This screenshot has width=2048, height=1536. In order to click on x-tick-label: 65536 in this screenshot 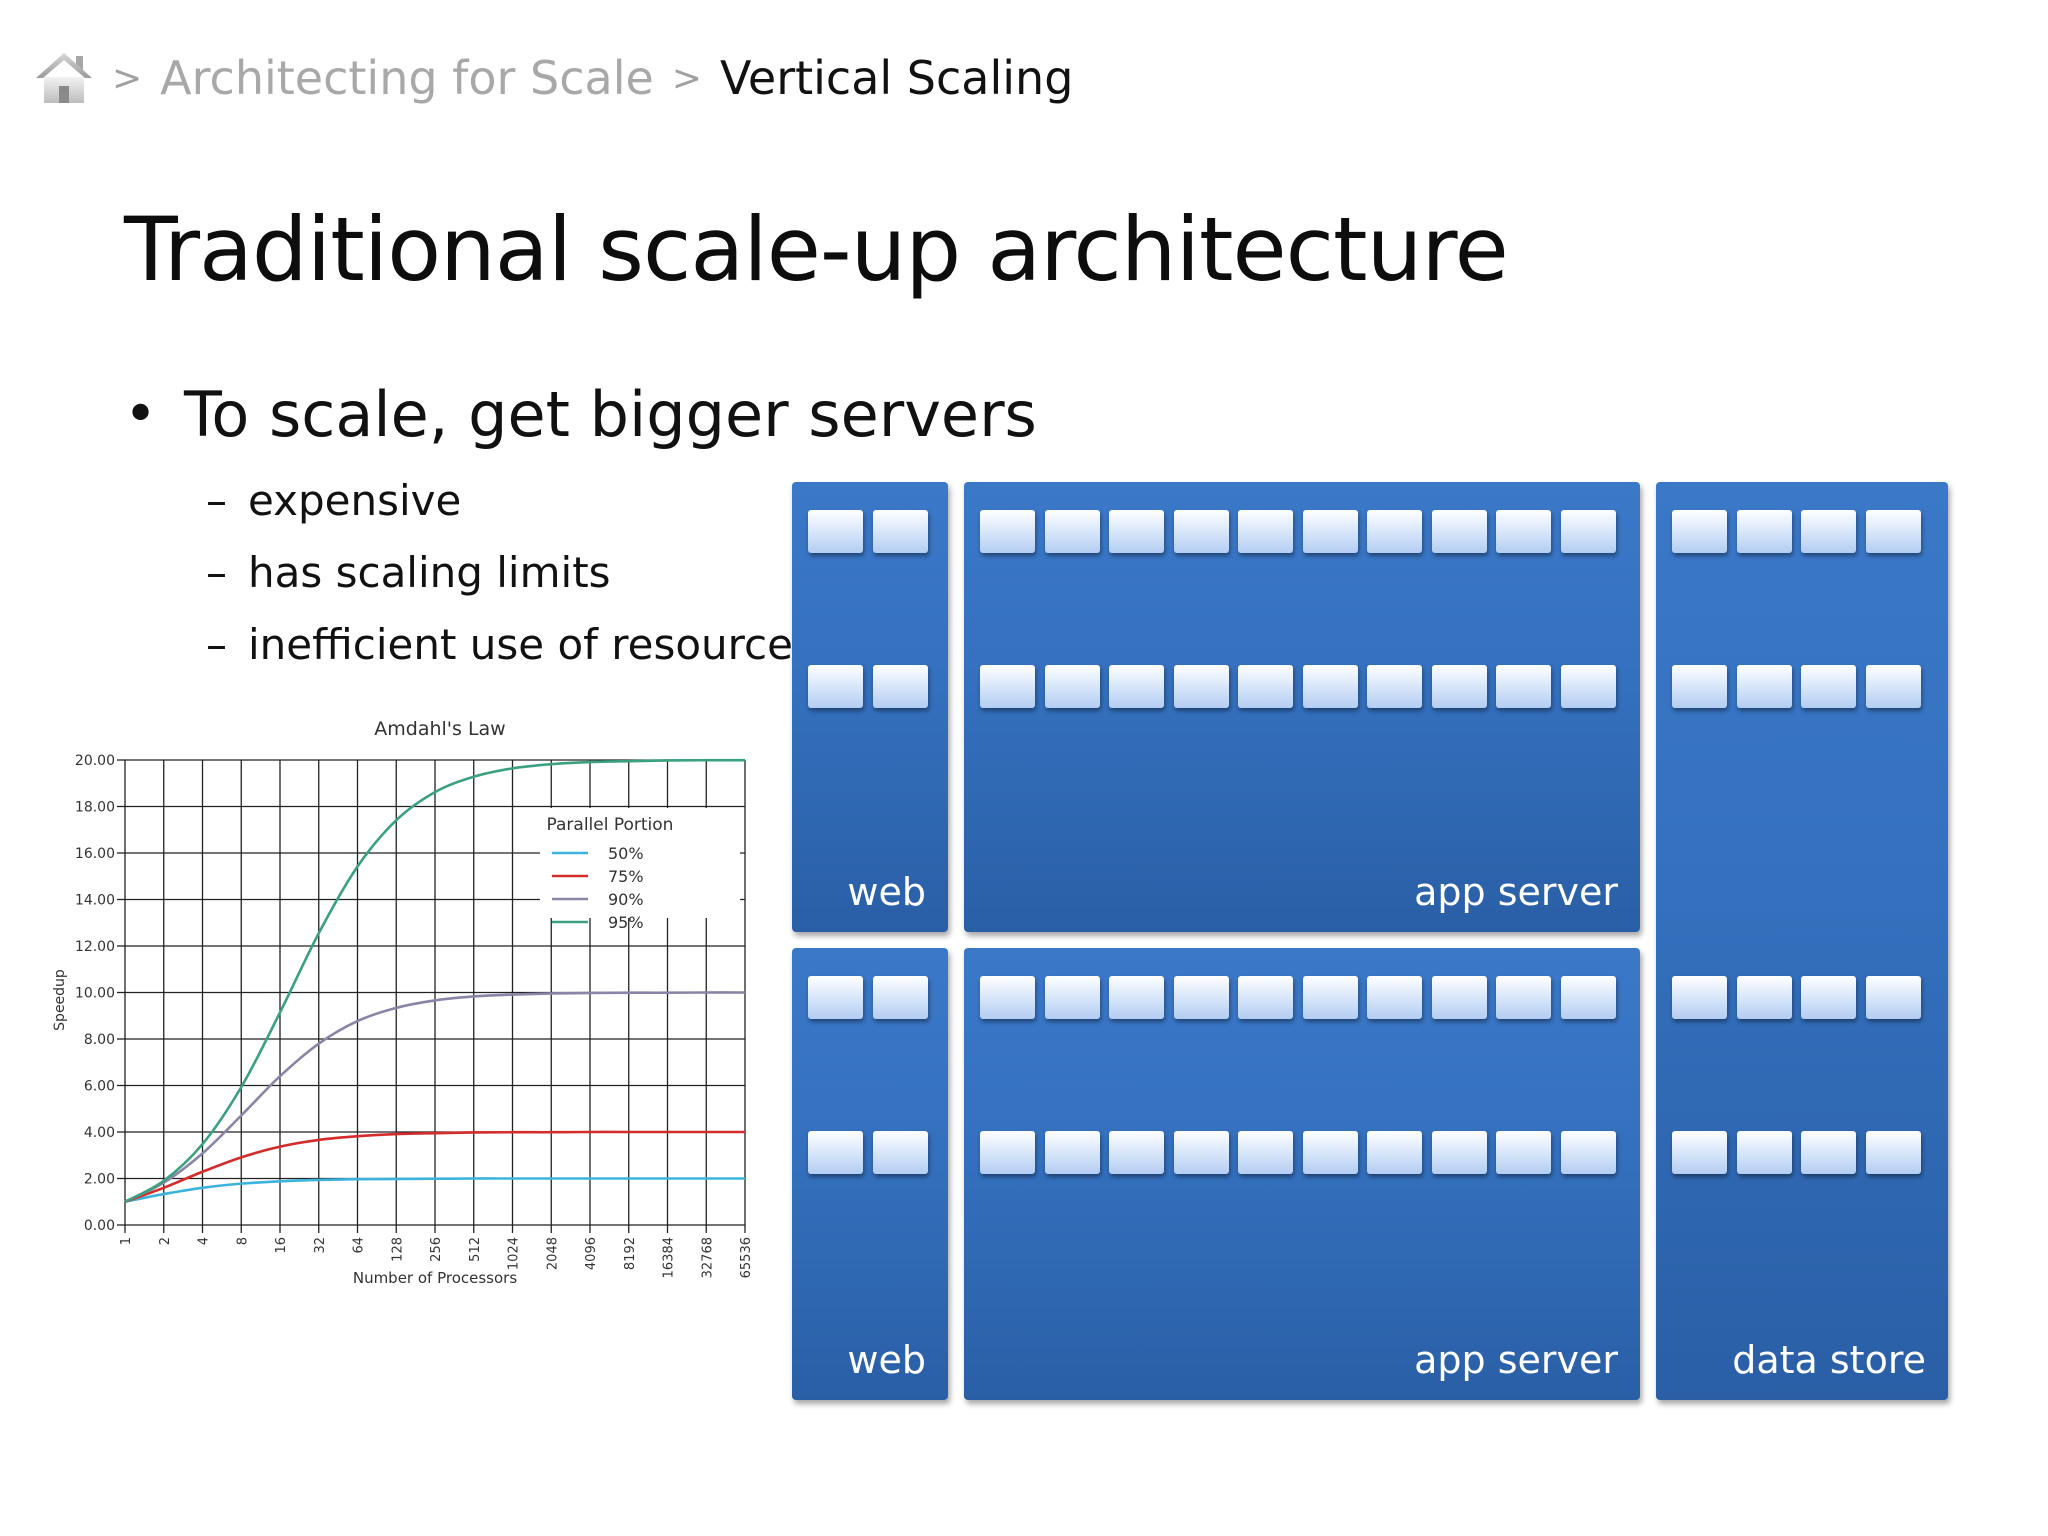, I will do `click(746, 1257)`.